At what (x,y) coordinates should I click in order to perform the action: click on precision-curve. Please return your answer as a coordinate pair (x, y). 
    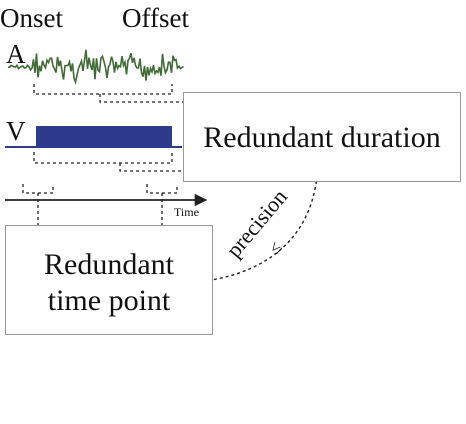
    Looking at the image, I should click on (257, 220).